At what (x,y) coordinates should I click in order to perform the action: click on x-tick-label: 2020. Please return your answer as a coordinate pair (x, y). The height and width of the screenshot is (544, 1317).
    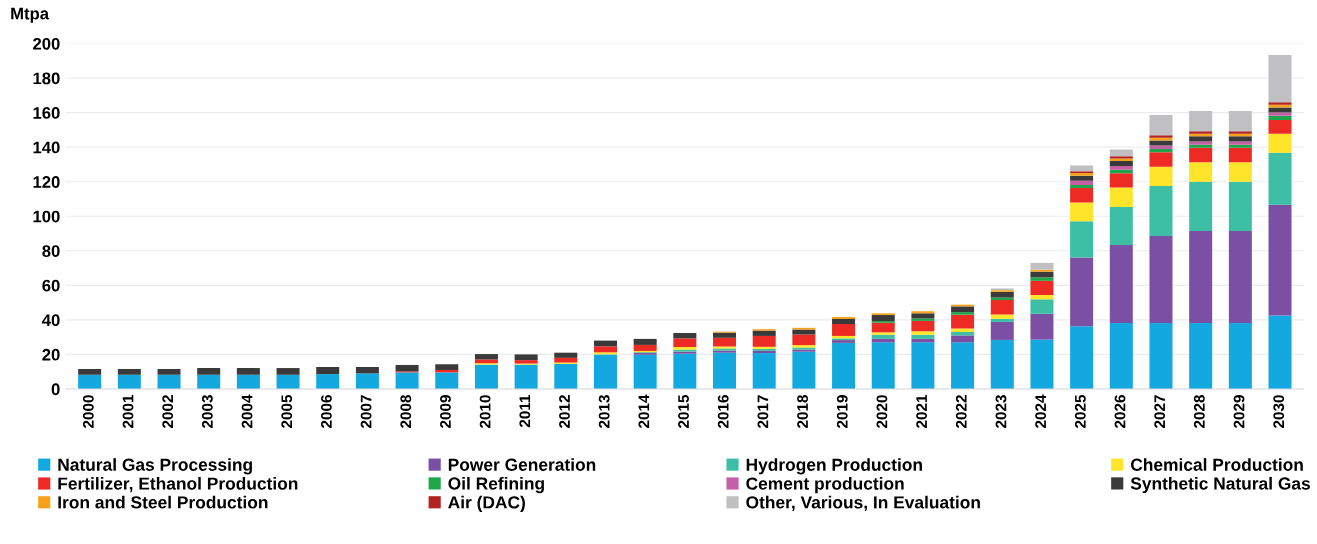
    Looking at the image, I should click on (882, 411).